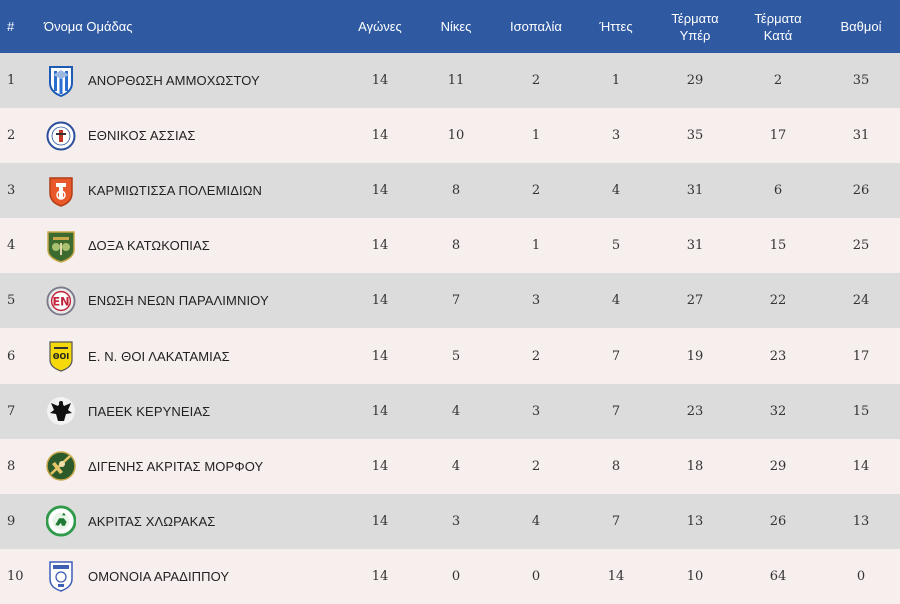 This screenshot has width=900, height=604. What do you see at coordinates (61, 246) in the screenshot?
I see `doxa-logo` at bounding box center [61, 246].